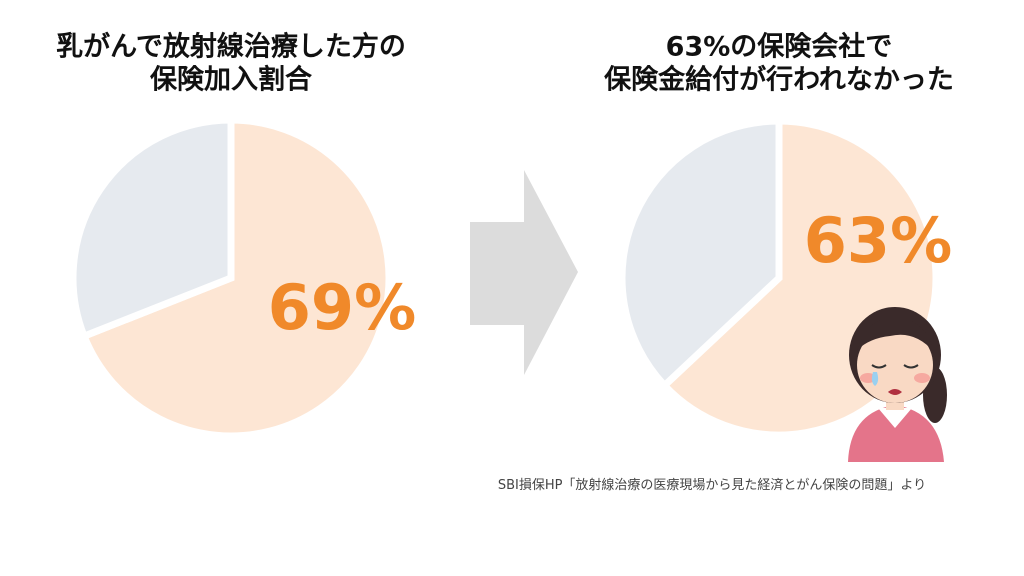 Image resolution: width=1024 pixels, height=576 pixels. What do you see at coordinates (897, 384) in the screenshot?
I see `crying-woman-illustration` at bounding box center [897, 384].